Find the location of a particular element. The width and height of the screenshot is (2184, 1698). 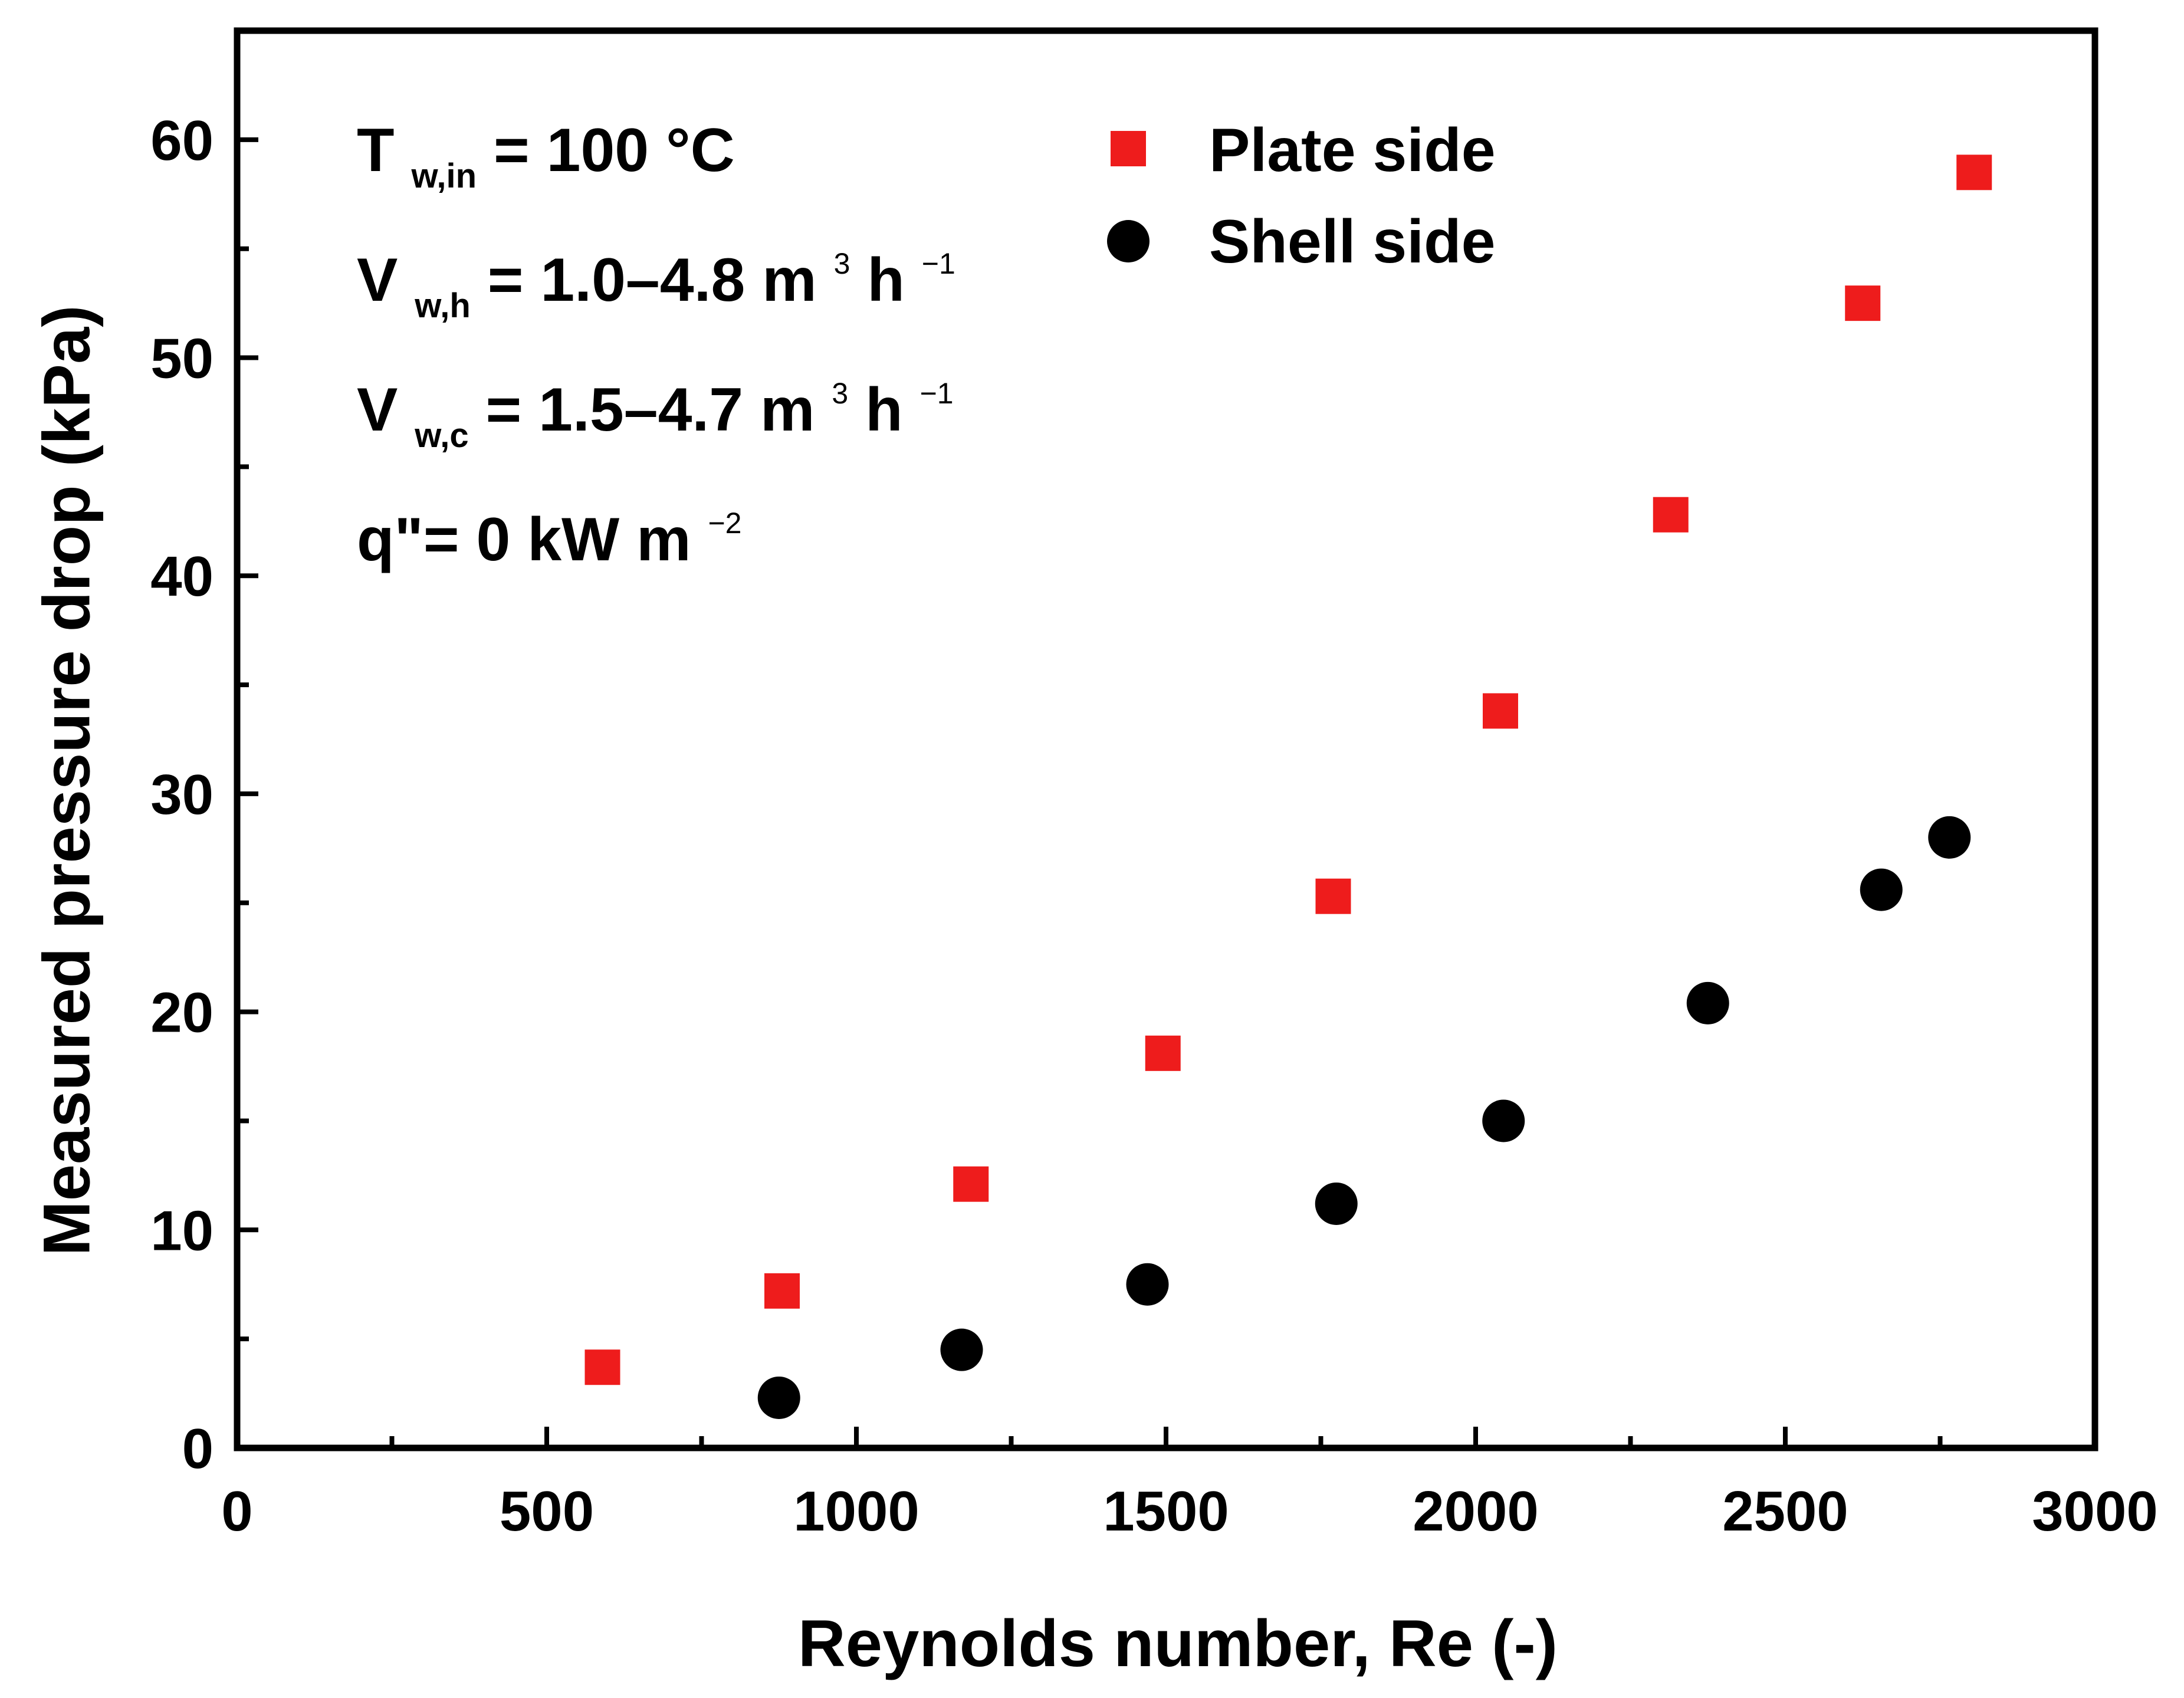

legend-marker-shell-side is located at coordinates (1128, 241).